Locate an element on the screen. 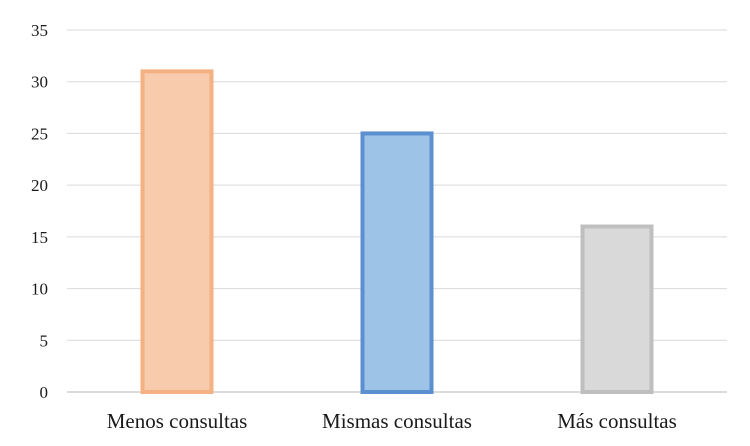  y-tick-label-20: 20 is located at coordinates (39, 185).